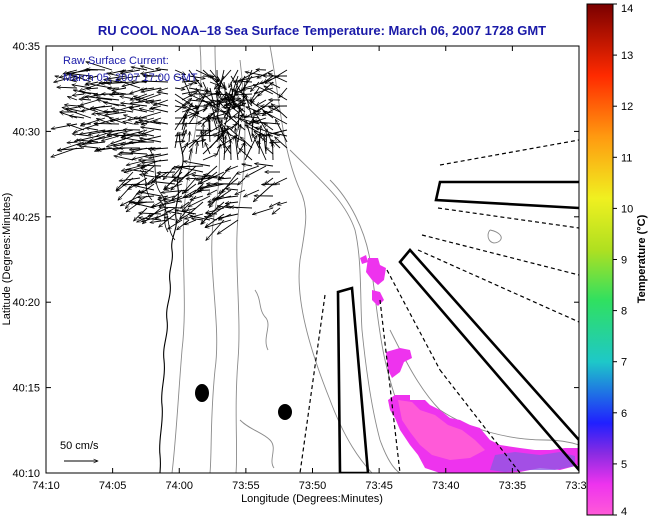 The width and height of the screenshot is (651, 519). What do you see at coordinates (623, 260) in the screenshot?
I see `colorbar-ticks: 14 13 12 11 10 9 8 7 6 5 4` at bounding box center [623, 260].